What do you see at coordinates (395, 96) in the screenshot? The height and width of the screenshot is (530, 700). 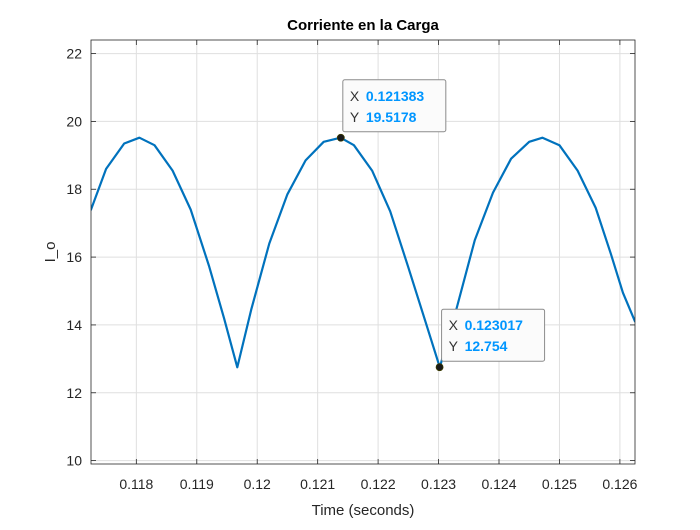 I see `datatip-x-value: 0.121383` at bounding box center [395, 96].